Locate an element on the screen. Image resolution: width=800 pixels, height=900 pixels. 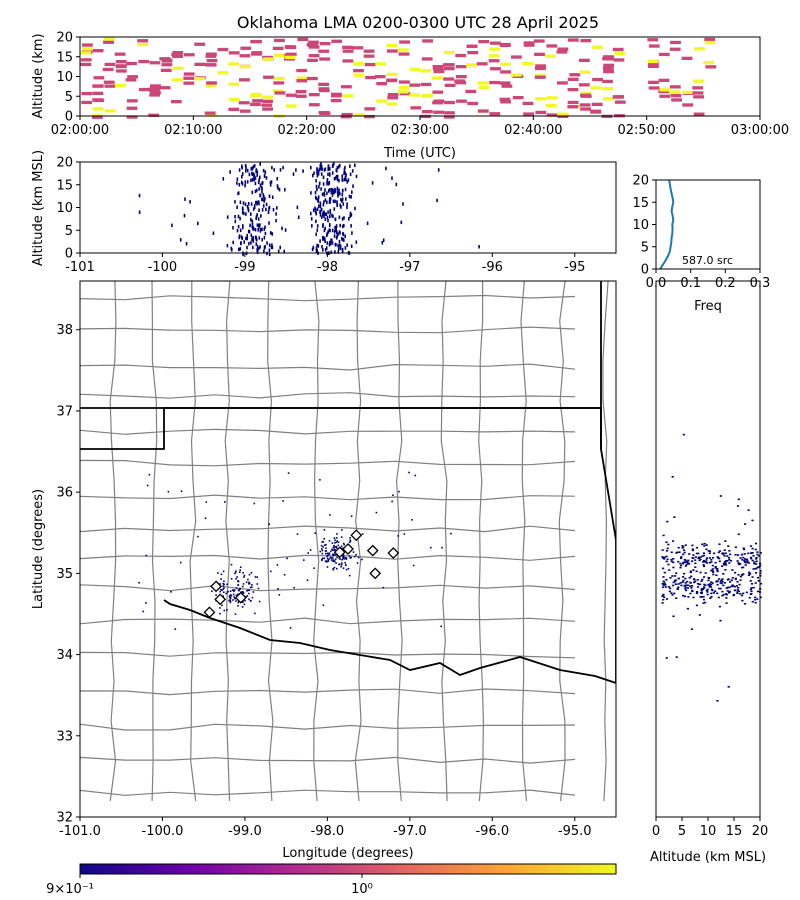
county-line is located at coordinates (358, 541).